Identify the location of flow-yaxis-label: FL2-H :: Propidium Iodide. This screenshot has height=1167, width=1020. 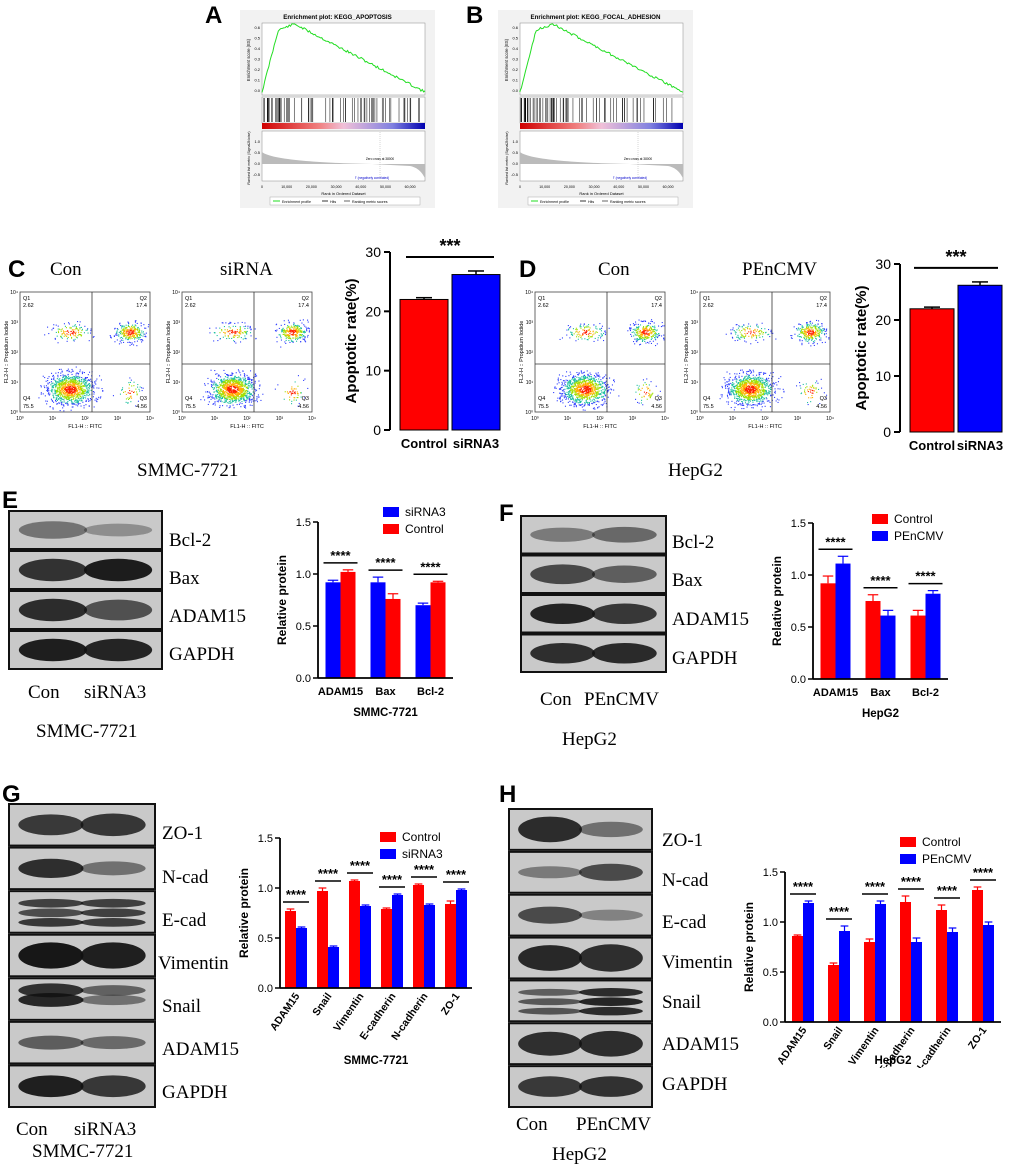
(522, 352).